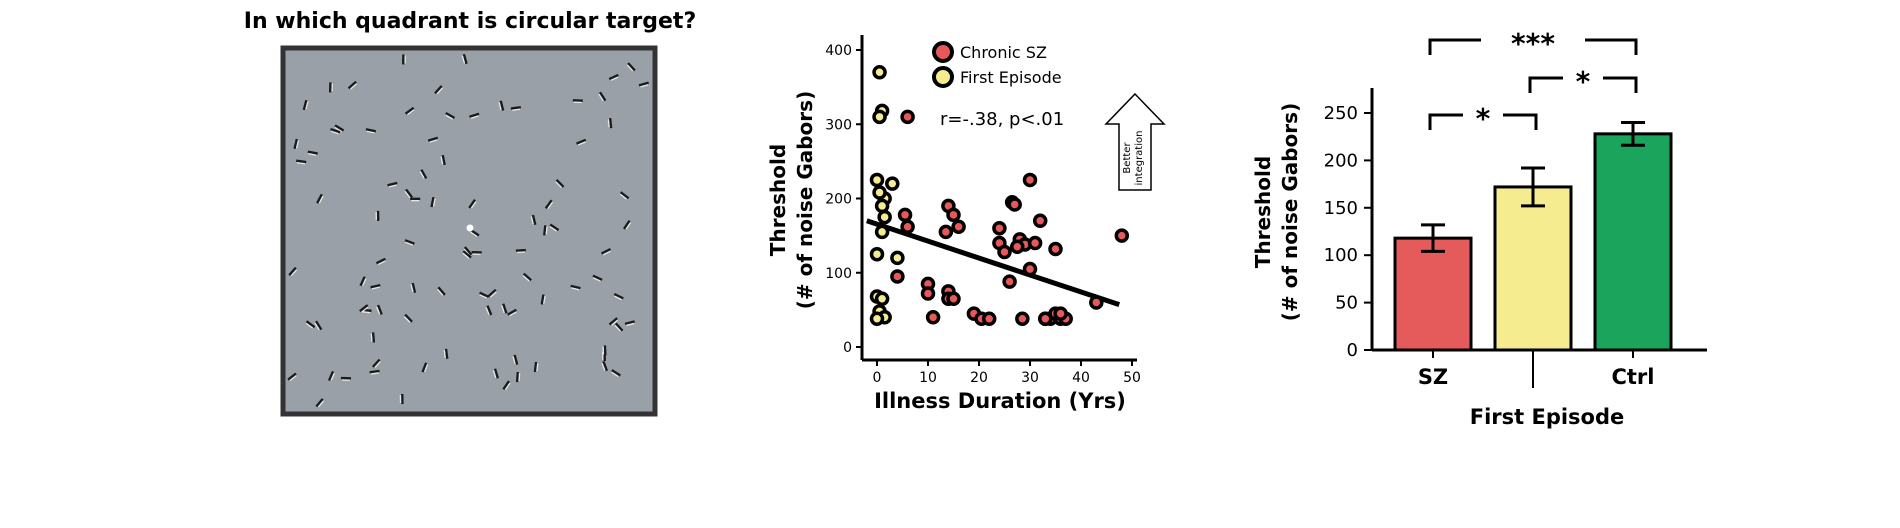 The height and width of the screenshot is (528, 1900). I want to click on scatter-points, so click(999, 196).